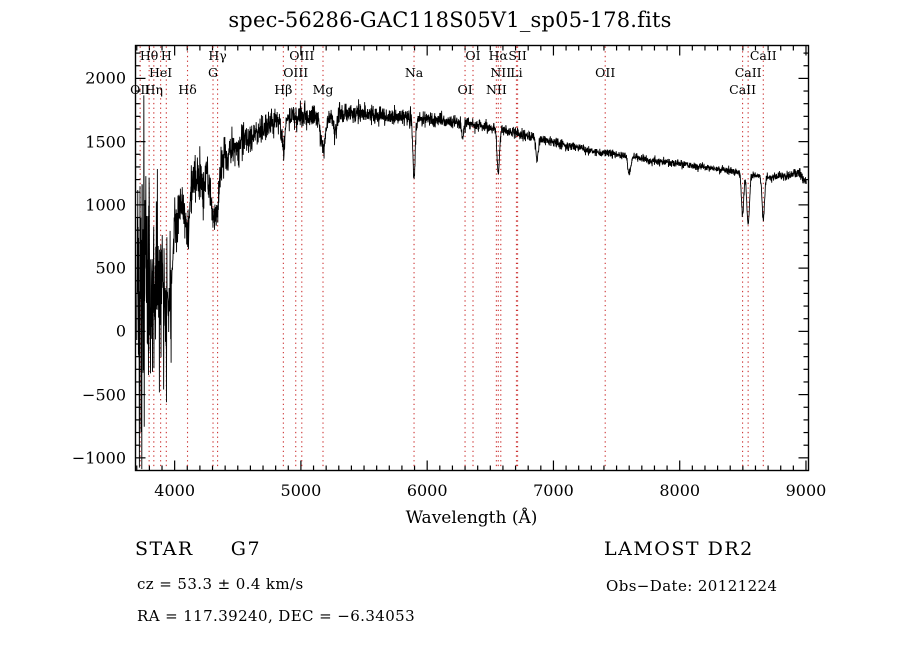 Image resolution: width=900 pixels, height=650 pixels. What do you see at coordinates (692, 586) in the screenshot?
I see `obs-date: Obs−Date: 20121224` at bounding box center [692, 586].